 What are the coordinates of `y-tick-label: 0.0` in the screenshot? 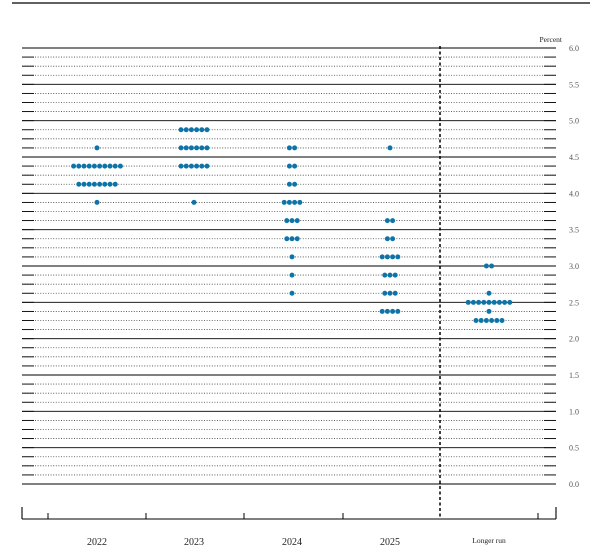 It's located at (574, 484).